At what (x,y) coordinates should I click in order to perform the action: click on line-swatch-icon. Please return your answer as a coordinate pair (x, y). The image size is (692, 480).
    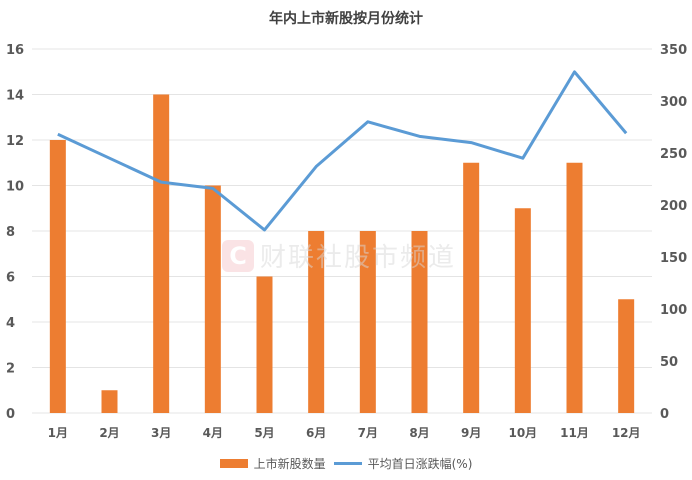
    Looking at the image, I should click on (347, 463).